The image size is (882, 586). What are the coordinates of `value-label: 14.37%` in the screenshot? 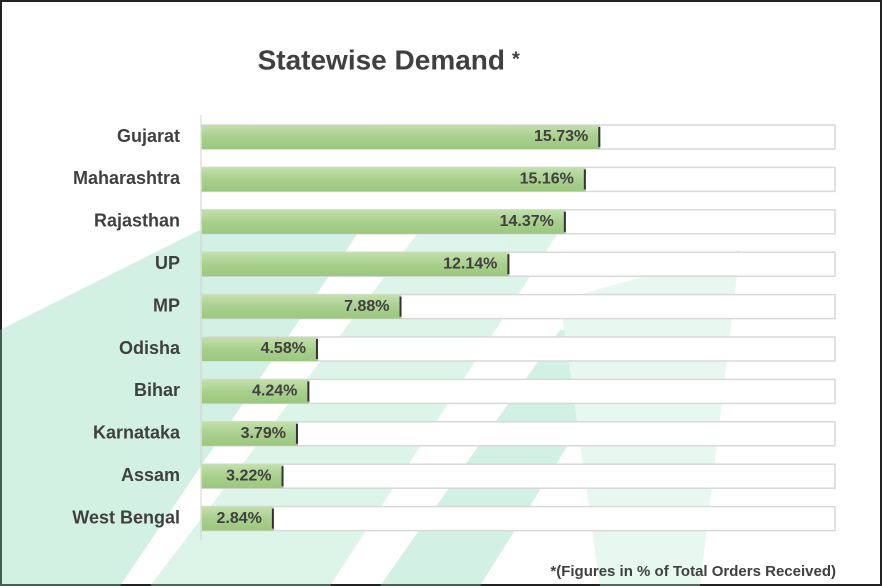 It's located at (527, 221).